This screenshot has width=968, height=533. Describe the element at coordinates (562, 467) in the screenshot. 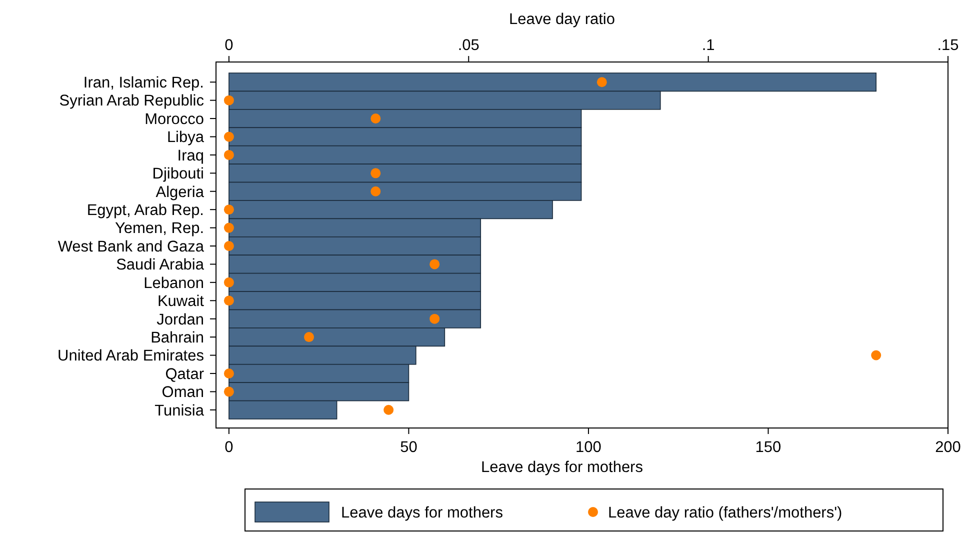

I see `x-axis-title: Leave days for mothers` at that location.